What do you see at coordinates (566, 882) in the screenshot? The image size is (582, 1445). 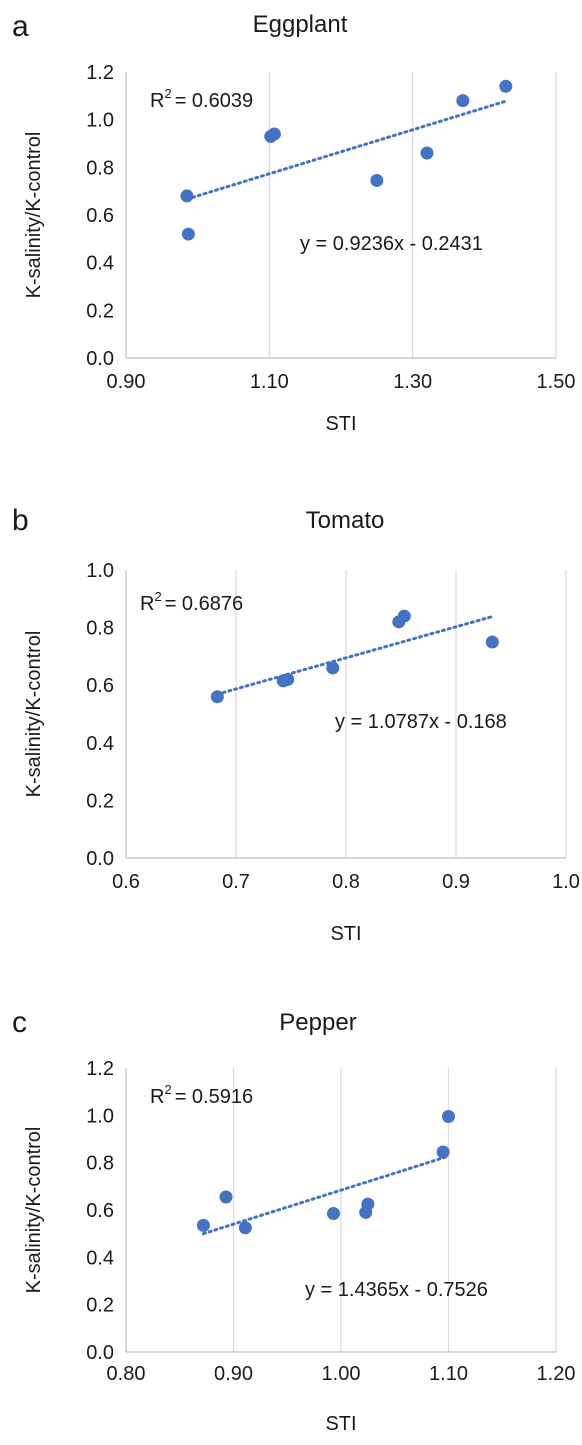 I see `x-tick-label: 1.0` at bounding box center [566, 882].